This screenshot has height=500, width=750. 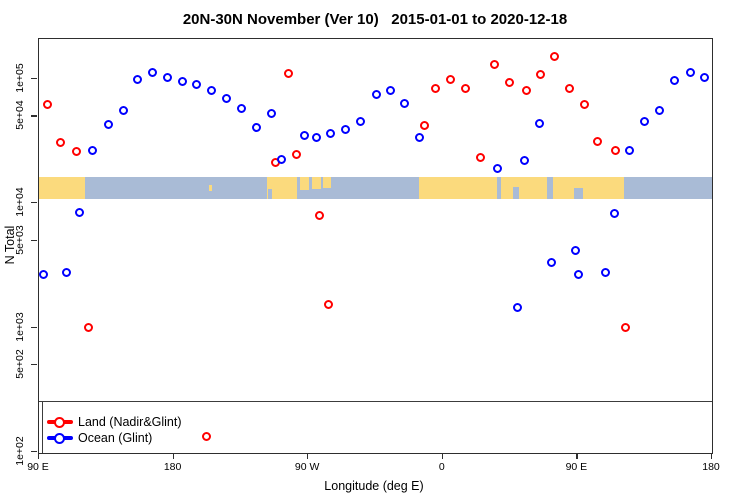 What do you see at coordinates (20, 451) in the screenshot?
I see `y-axis-tick-label: 1e+02` at bounding box center [20, 451].